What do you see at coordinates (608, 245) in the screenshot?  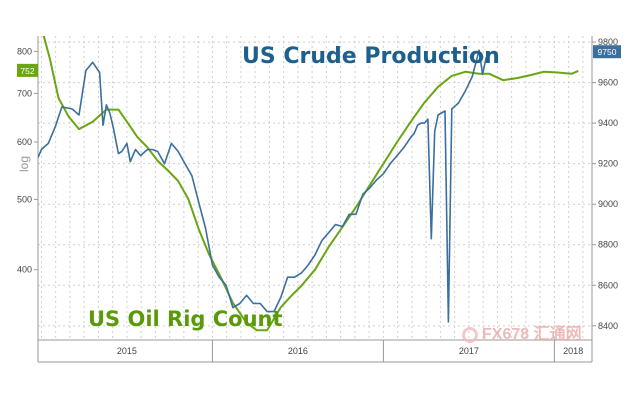 I see `right-tick-label: 8800` at bounding box center [608, 245].